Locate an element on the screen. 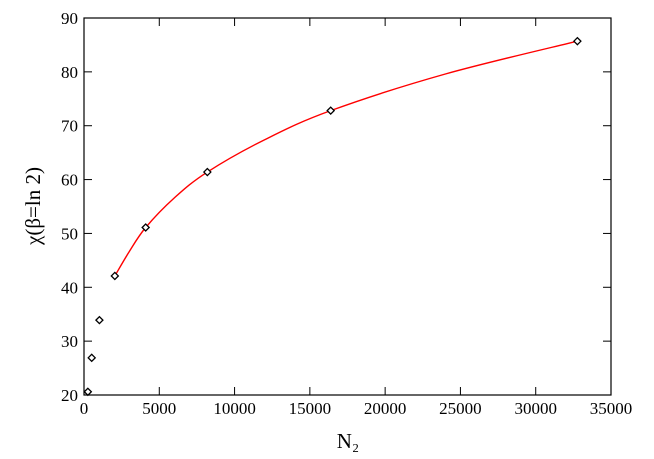 The height and width of the screenshot is (459, 654). x-tick-label: 20000 is located at coordinates (385, 408).